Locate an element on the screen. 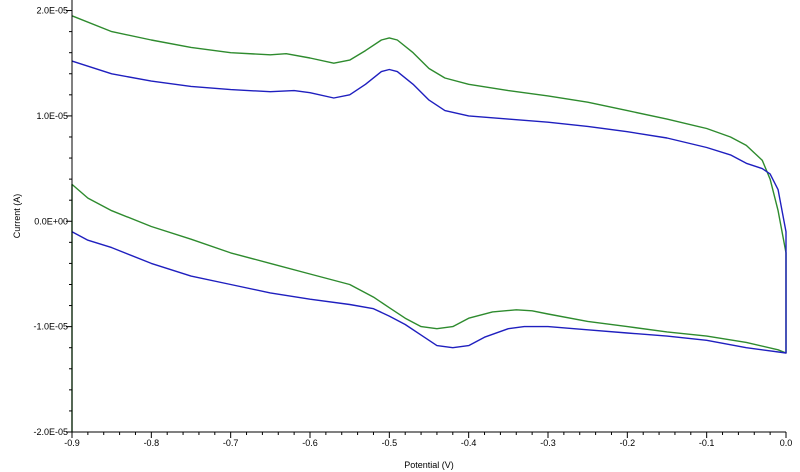 The width and height of the screenshot is (800, 472). x-axis-title: Potential (V) is located at coordinates (429, 465).